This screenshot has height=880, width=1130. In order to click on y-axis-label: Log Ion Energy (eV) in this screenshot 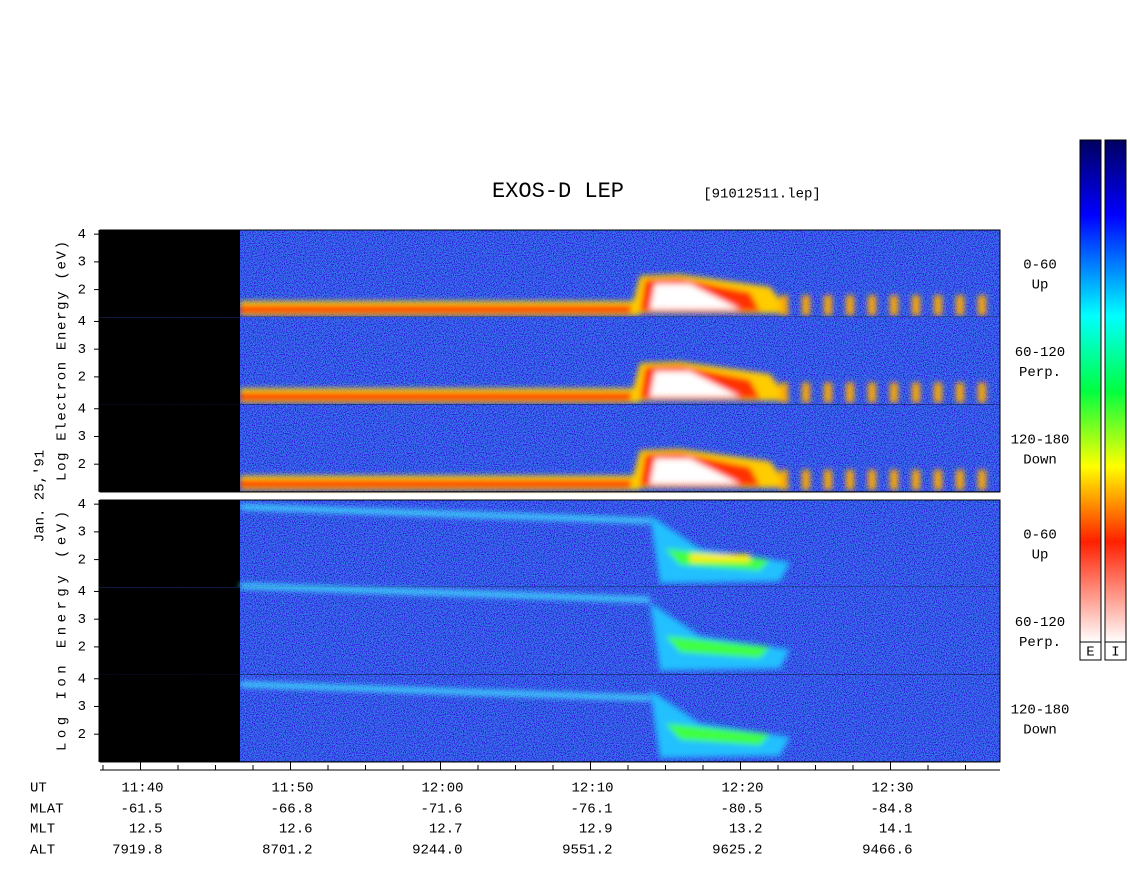, I will do `click(63, 631)`.